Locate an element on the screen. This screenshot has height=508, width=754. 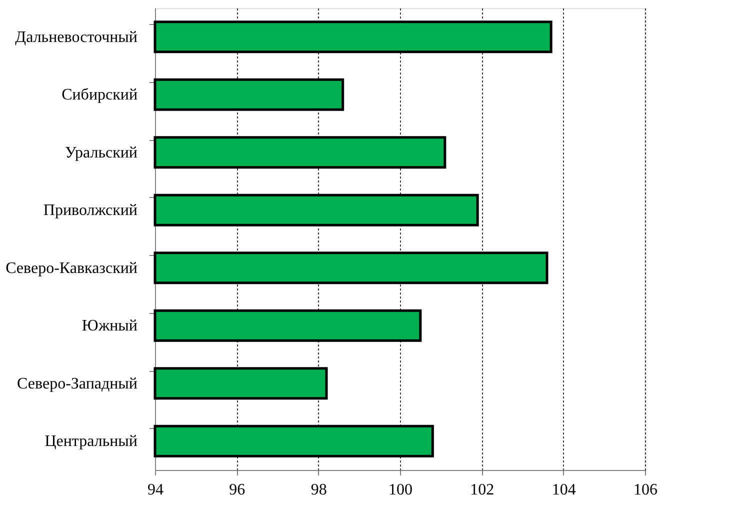
x-tick-label: 102 is located at coordinates (482, 490).